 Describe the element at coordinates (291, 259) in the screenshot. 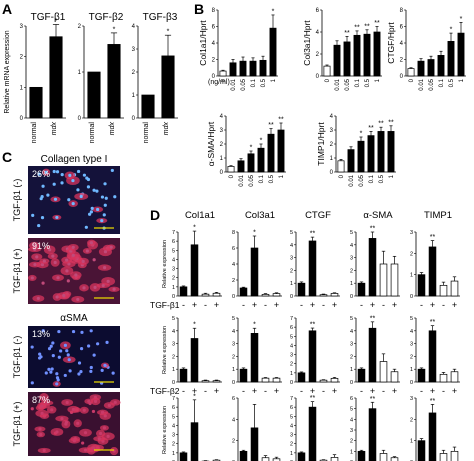

I see `panel-d-chart-y-tick-label: 3` at that location.